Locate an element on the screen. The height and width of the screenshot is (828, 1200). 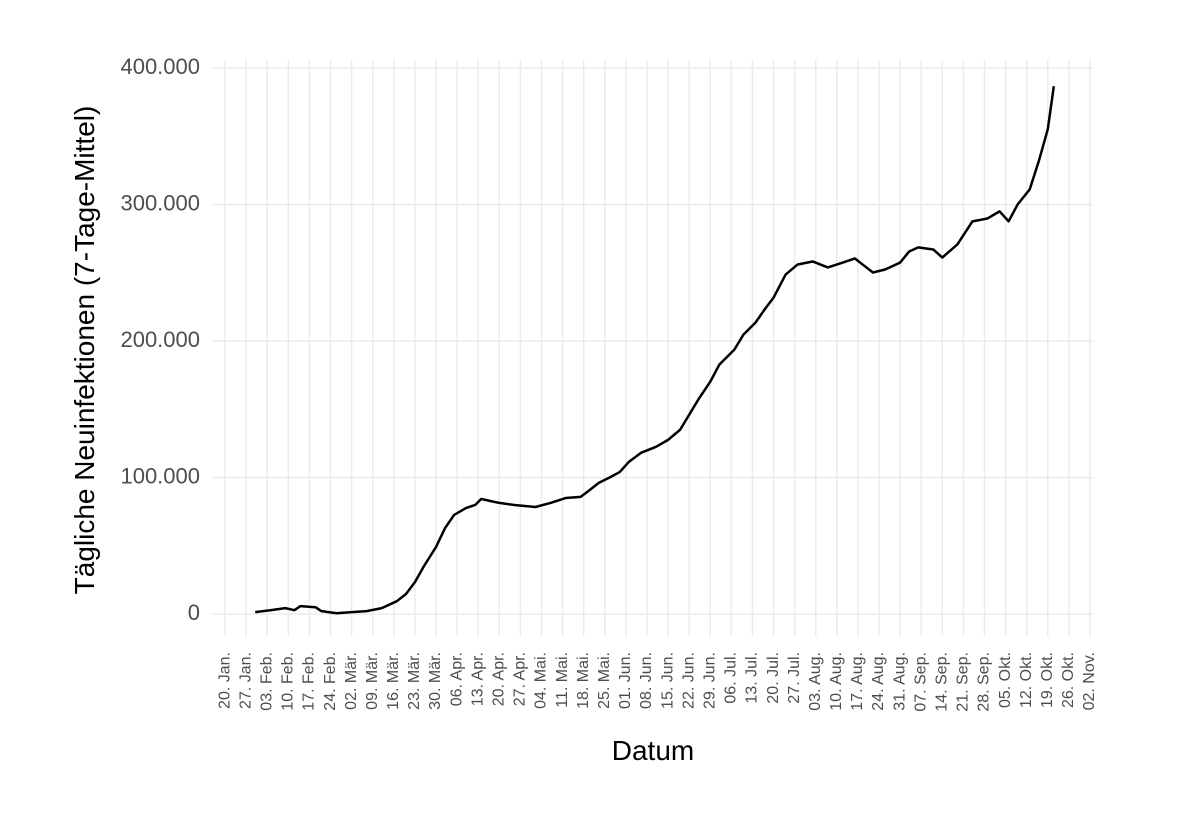
x-tick-label: 27. Jan. is located at coordinates (245, 680).